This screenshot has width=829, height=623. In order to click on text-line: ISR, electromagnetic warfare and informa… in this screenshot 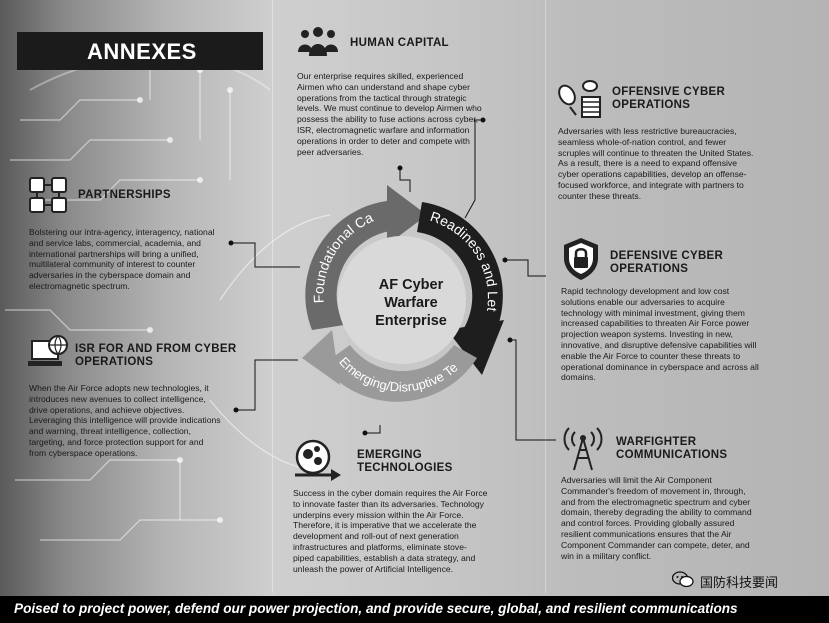, I will do `click(383, 129)`.